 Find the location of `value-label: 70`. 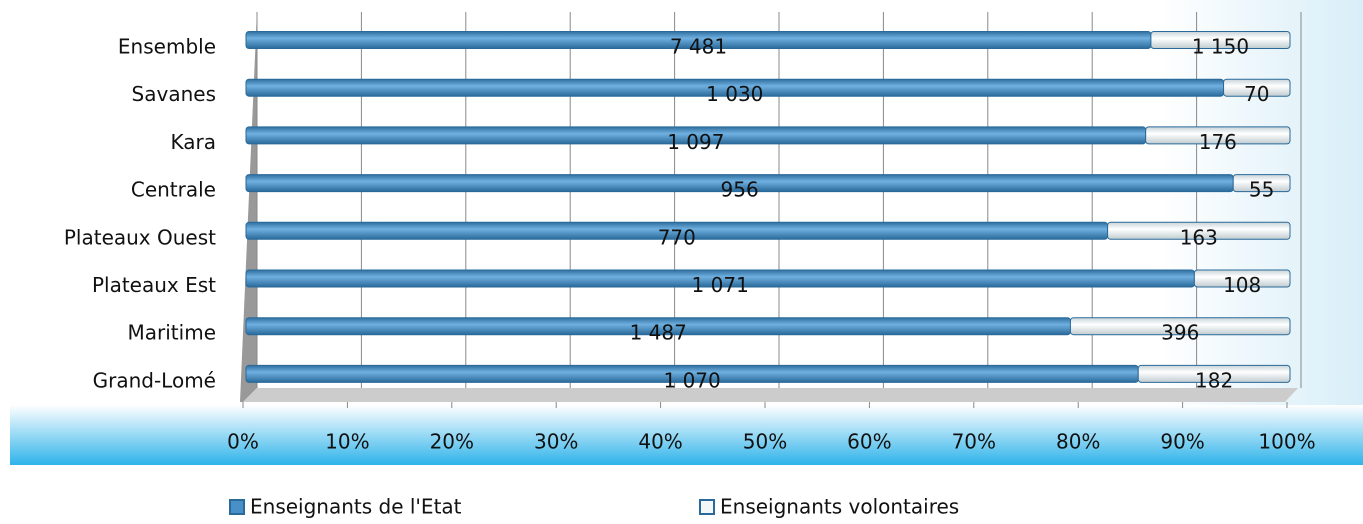

value-label: 70 is located at coordinates (1256, 94).